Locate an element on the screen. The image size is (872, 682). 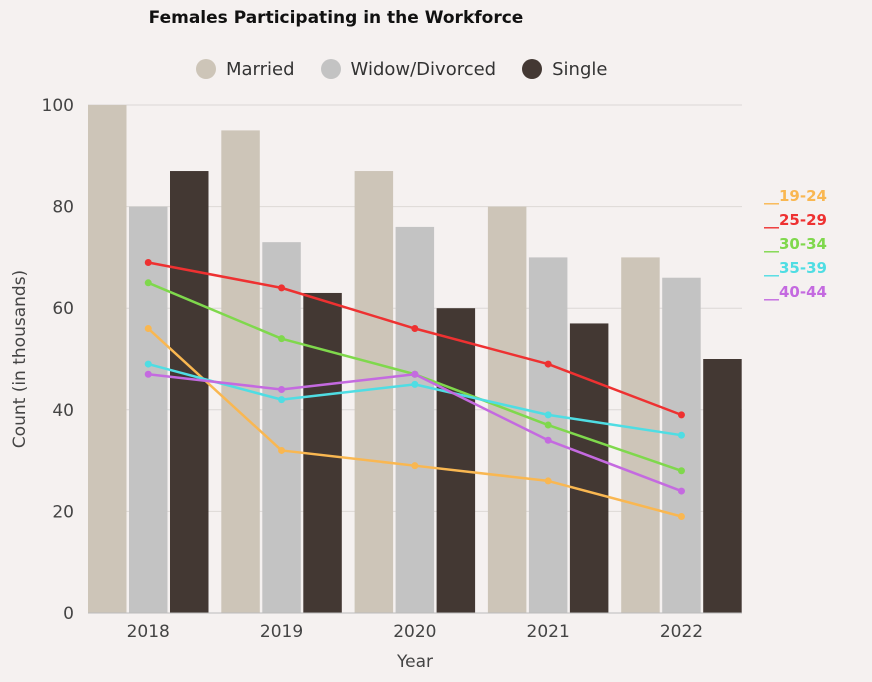
line-point-19-24-2018 is located at coordinates (148, 329).